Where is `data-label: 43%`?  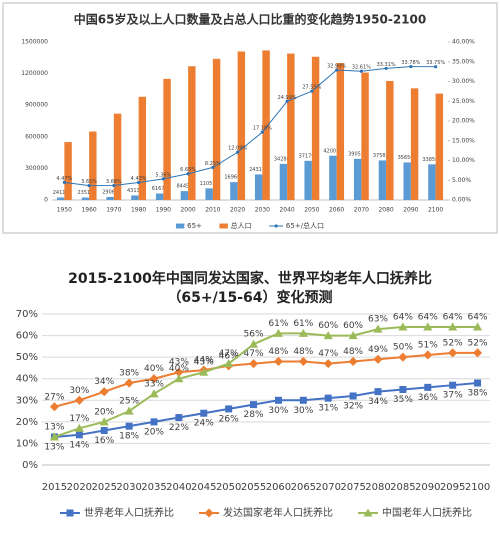
data-label: 43% is located at coordinates (204, 363).